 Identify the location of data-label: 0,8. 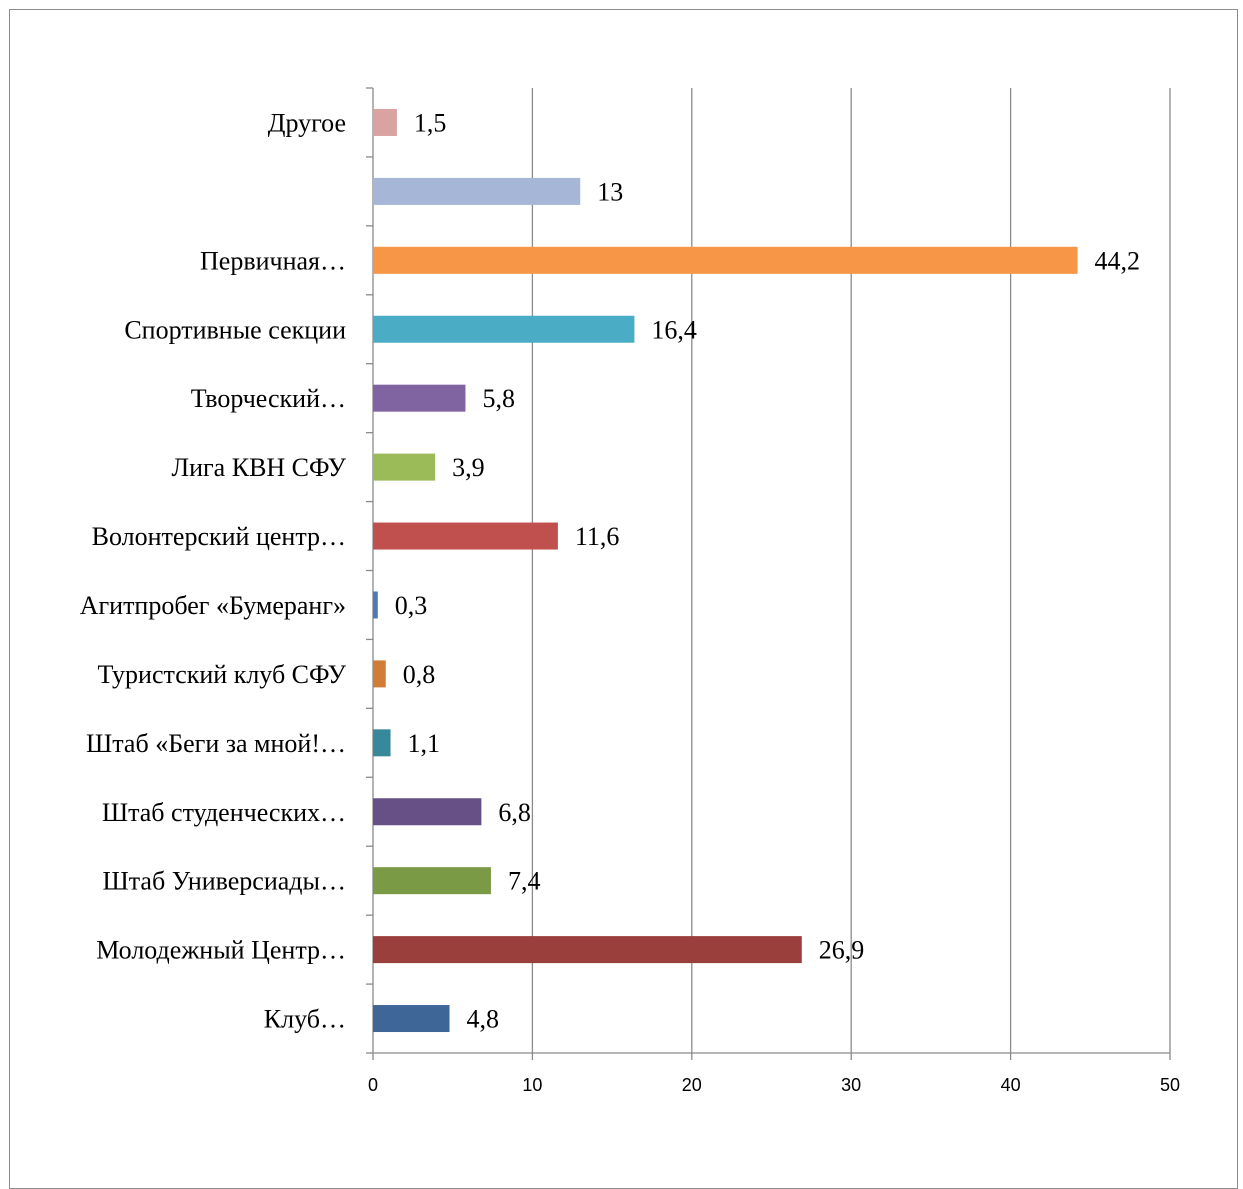
(419, 674).